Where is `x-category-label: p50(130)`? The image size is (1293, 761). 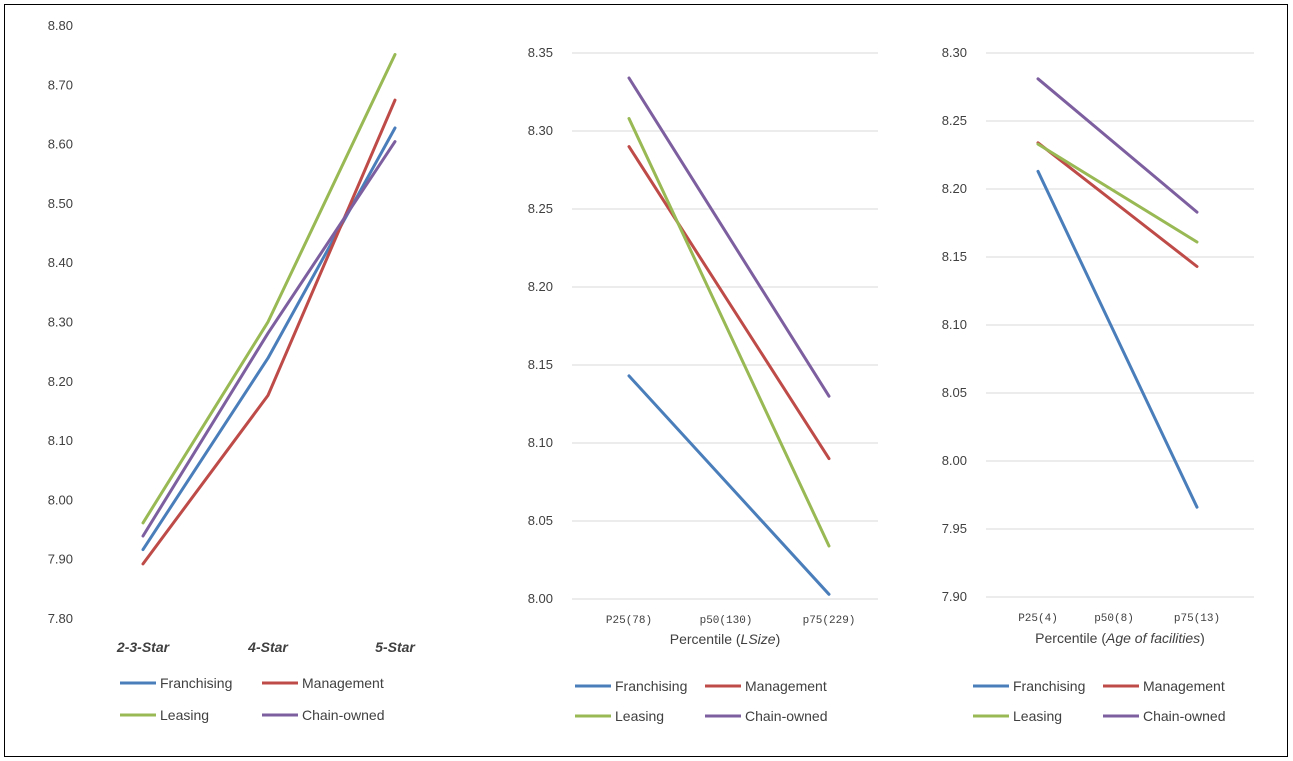
x-category-label: p50(130) is located at coordinates (726, 621).